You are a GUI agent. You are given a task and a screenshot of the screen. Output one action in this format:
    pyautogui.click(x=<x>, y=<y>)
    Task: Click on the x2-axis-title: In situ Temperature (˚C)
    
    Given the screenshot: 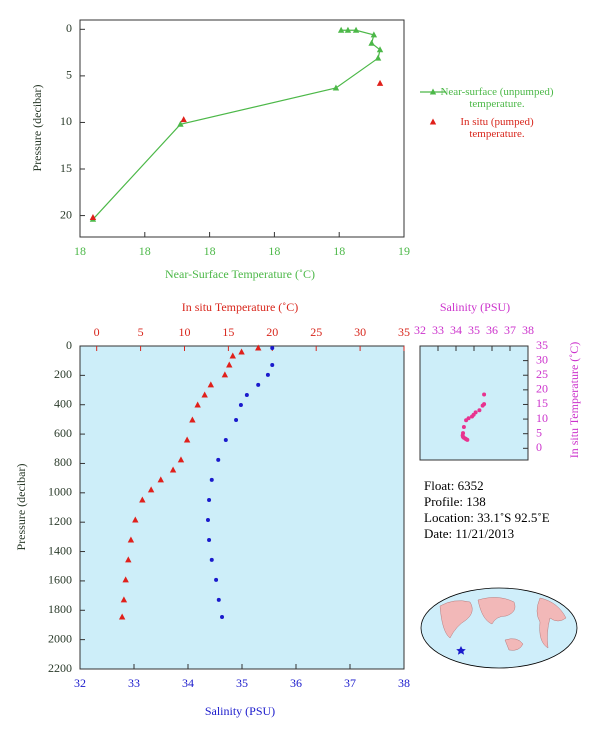 What is the action you would take?
    pyautogui.click(x=240, y=307)
    